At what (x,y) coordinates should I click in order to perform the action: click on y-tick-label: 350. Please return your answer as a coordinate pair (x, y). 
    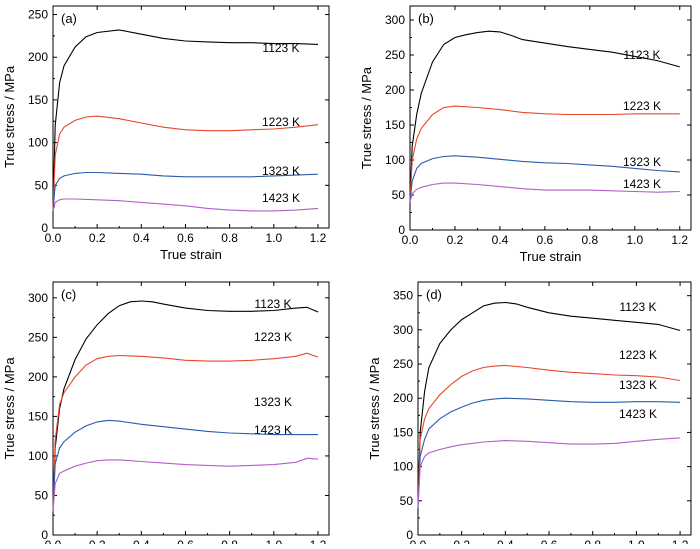
    Looking at the image, I should click on (403, 296).